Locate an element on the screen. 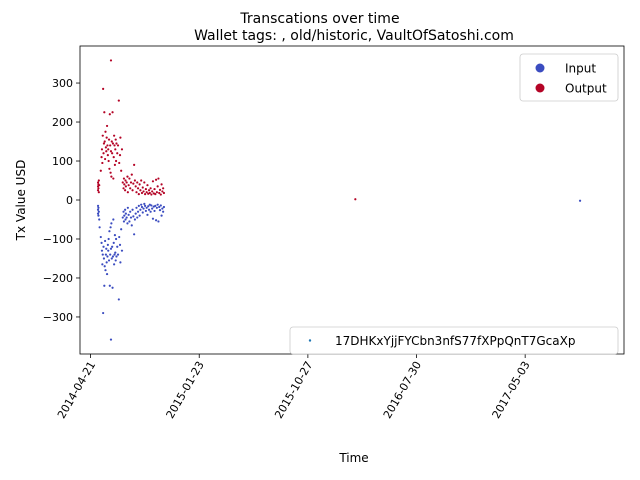  chart-title: Transcations over time is located at coordinates (319, 19).